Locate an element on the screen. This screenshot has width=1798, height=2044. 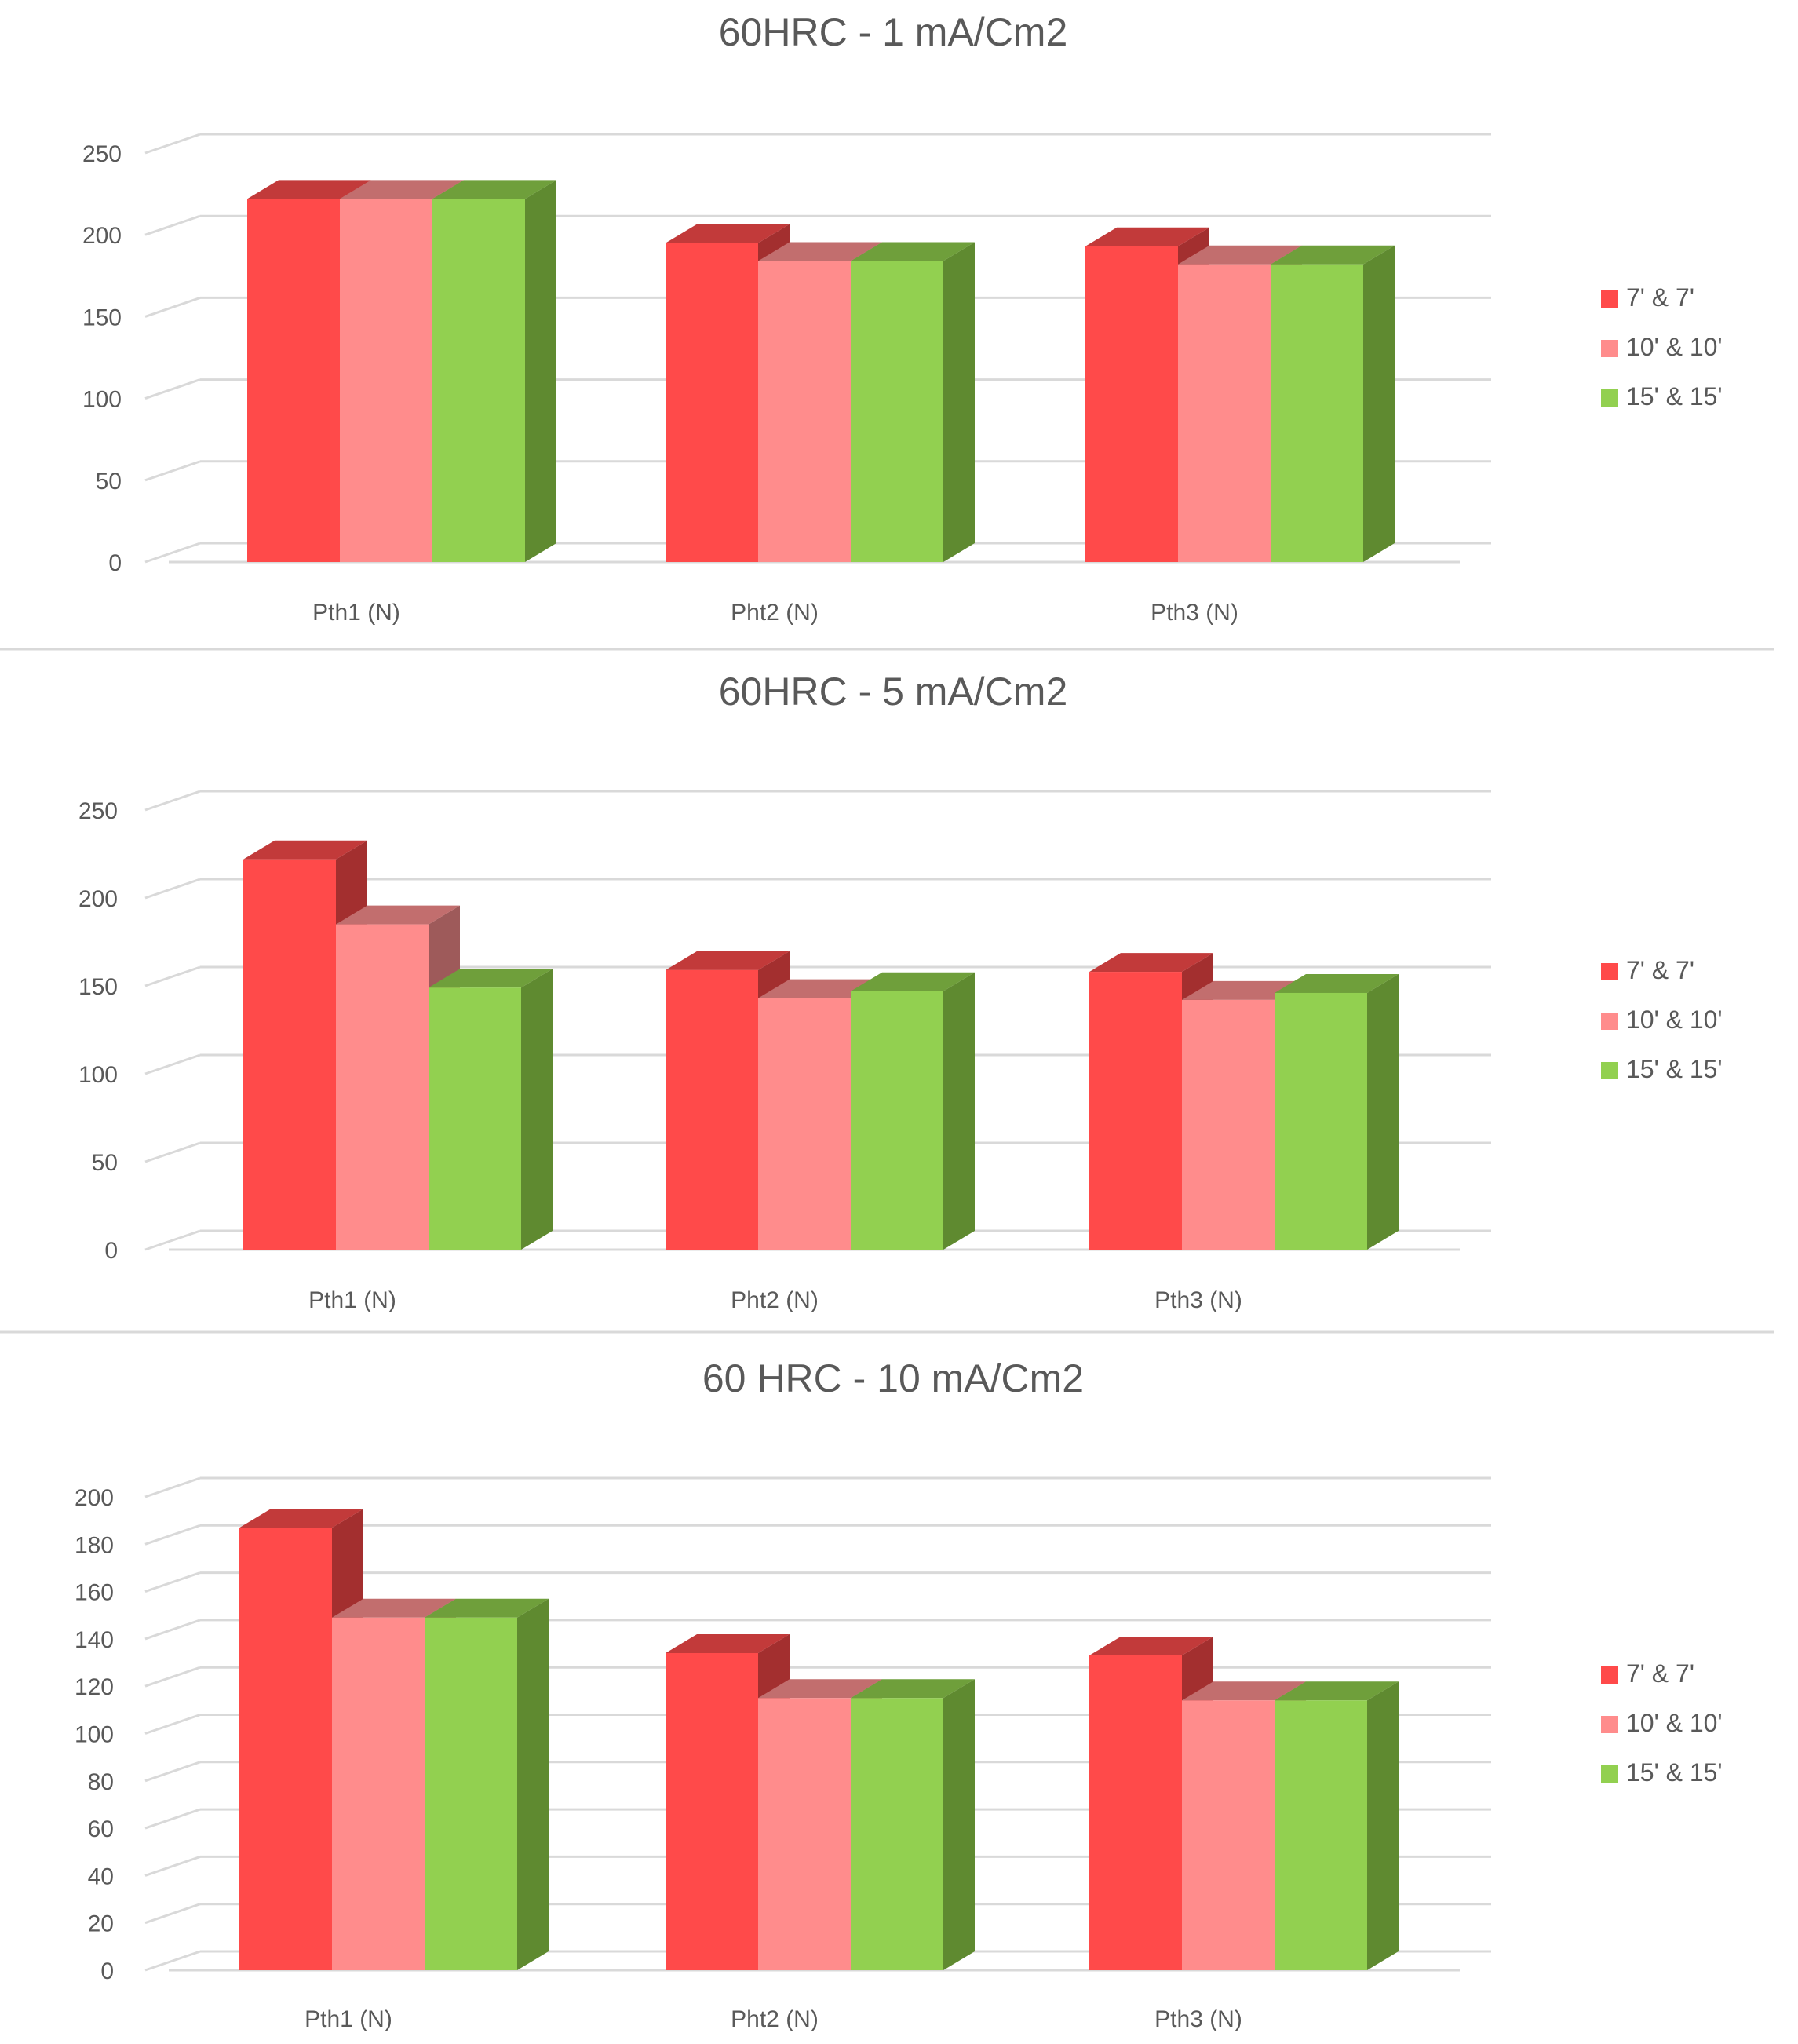
chart-title: 60HRC - 1 mA/Cm2 is located at coordinates (893, 32).